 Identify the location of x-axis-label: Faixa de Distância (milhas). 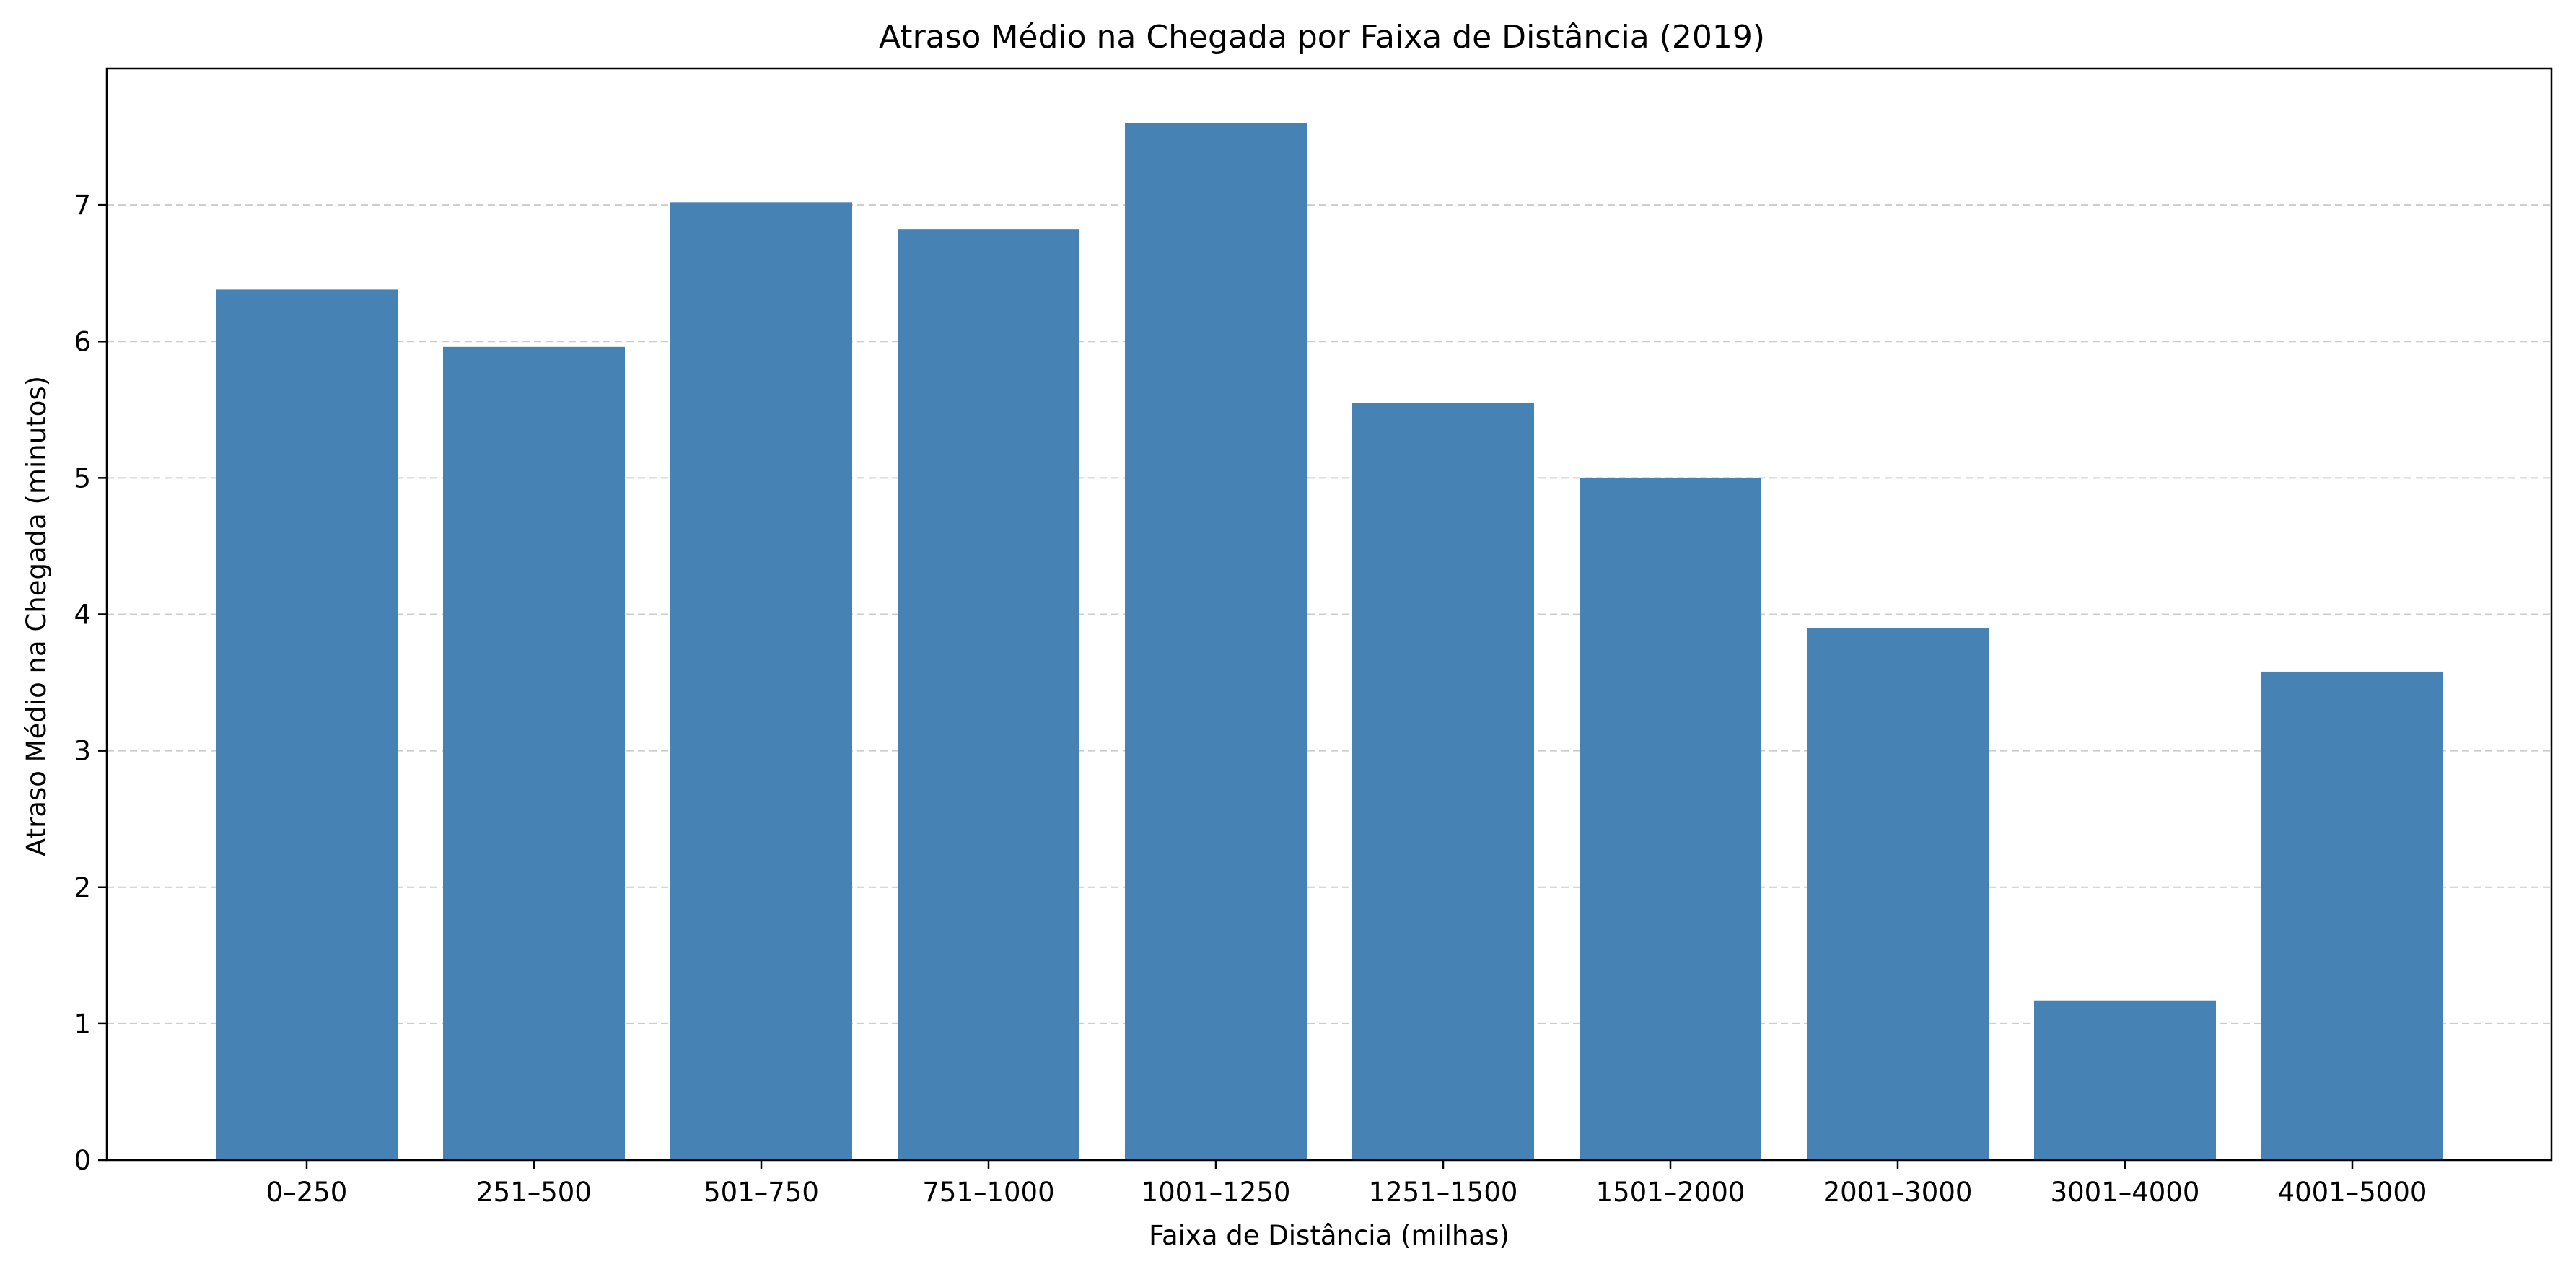
(1329, 1236).